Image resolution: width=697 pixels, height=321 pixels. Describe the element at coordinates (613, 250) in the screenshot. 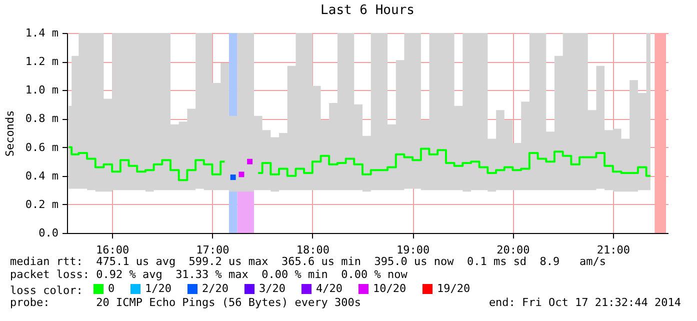

I see `x-tick-label: 21:00` at that location.